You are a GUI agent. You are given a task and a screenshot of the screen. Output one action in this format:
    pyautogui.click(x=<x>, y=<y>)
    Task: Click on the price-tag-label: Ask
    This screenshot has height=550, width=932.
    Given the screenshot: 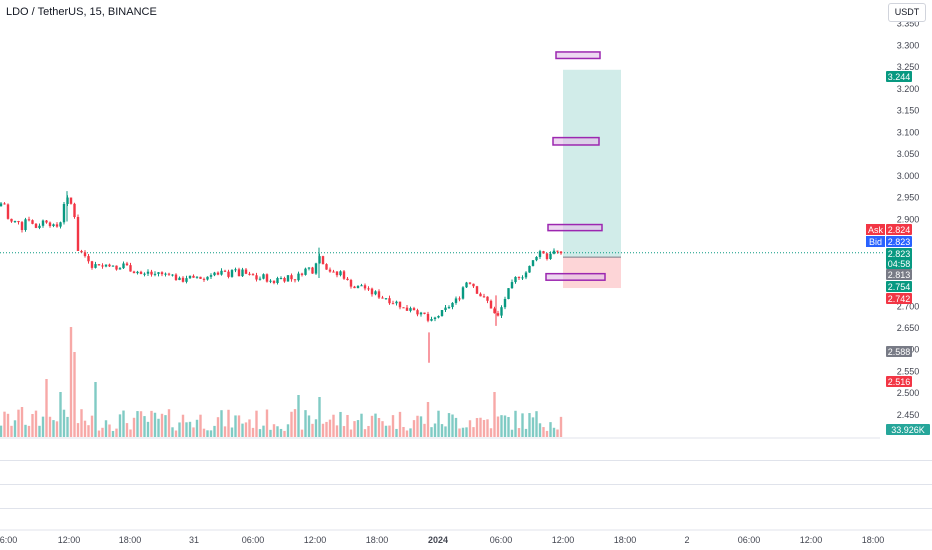 What is the action you would take?
    pyautogui.click(x=876, y=230)
    